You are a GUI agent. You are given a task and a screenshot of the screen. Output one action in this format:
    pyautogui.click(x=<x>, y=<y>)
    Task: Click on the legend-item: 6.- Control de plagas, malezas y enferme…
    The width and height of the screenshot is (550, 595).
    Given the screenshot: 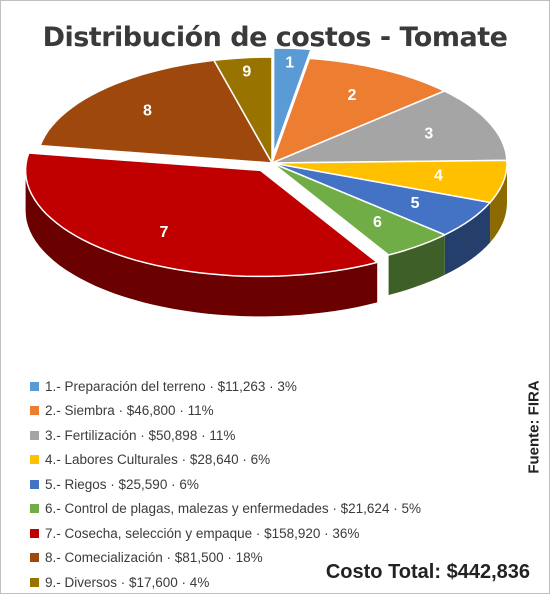 What is the action you would take?
    pyautogui.click(x=225, y=509)
    